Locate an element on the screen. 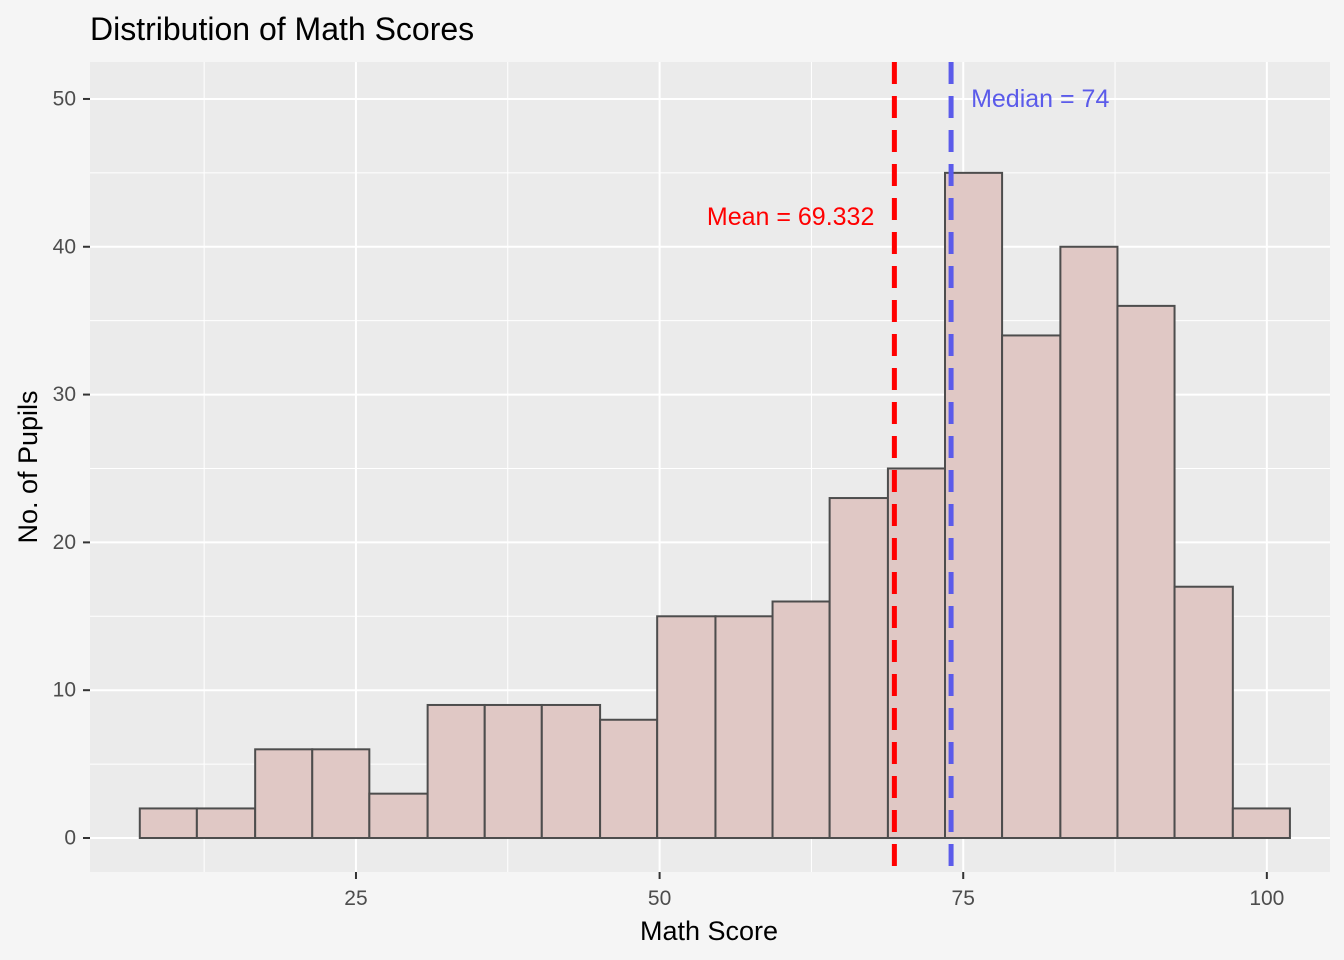  y-tick-label: 50 is located at coordinates (64, 98).